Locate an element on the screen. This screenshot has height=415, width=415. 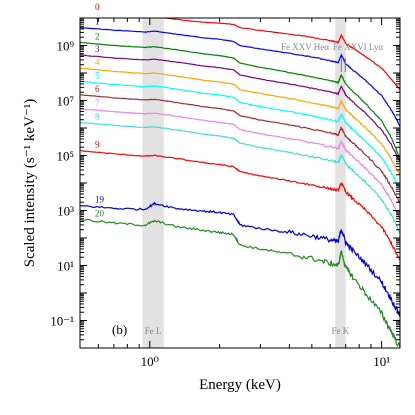
series-label-4: 4 is located at coordinates (97, 62).